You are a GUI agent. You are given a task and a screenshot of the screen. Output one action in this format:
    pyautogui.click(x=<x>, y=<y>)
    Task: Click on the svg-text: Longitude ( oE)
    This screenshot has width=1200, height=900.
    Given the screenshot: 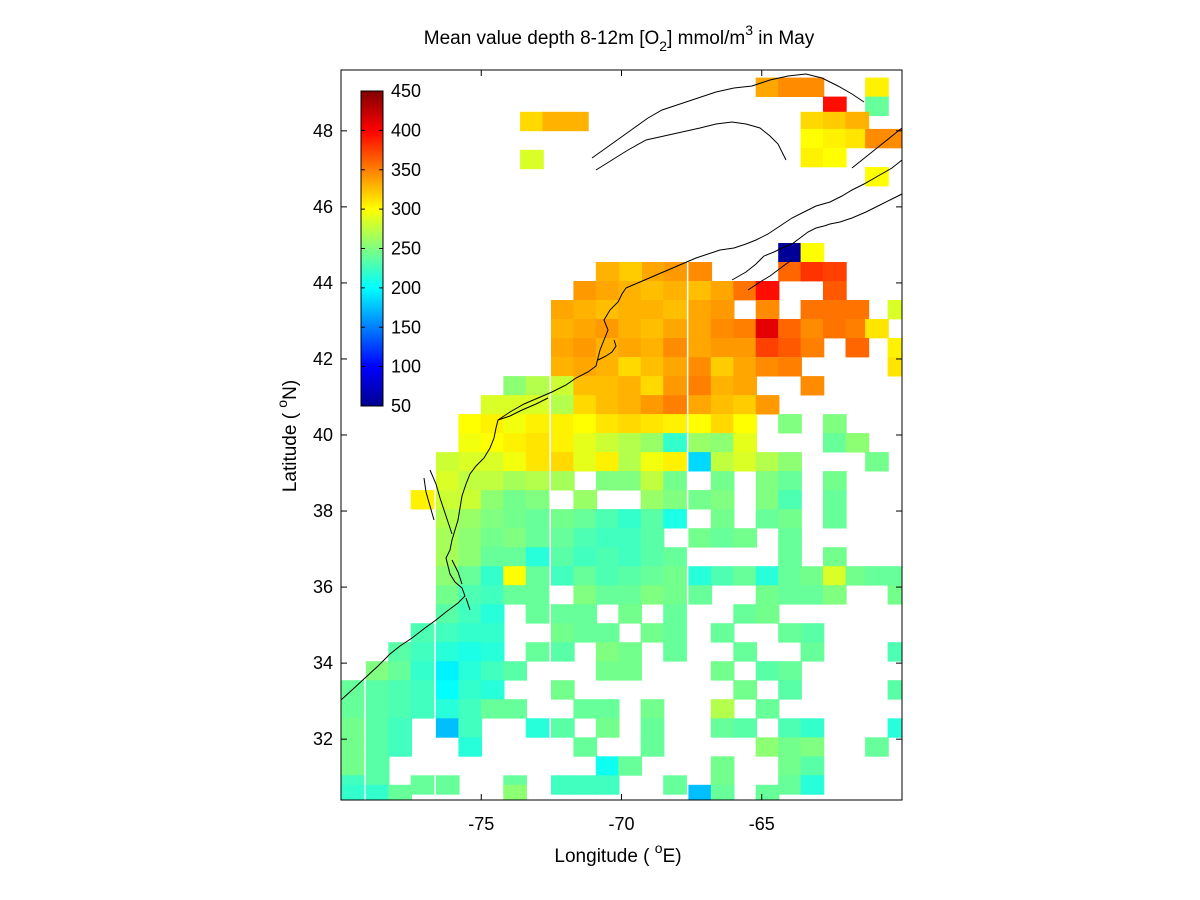 What is the action you would take?
    pyautogui.click(x=617, y=853)
    